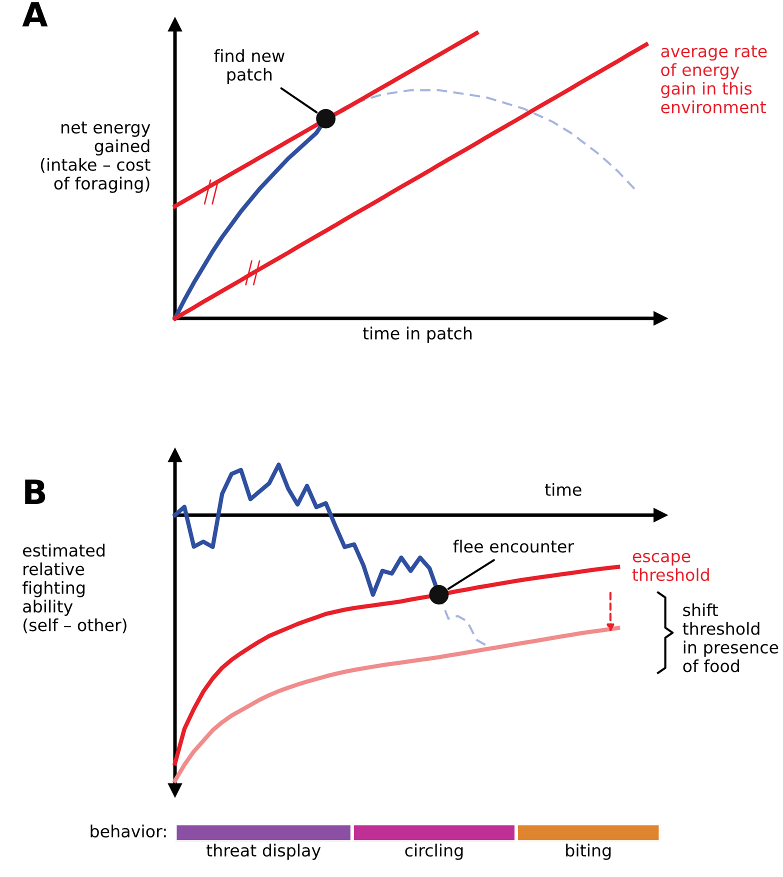  I want to click on annotation: flee encounter, so click(513, 546).